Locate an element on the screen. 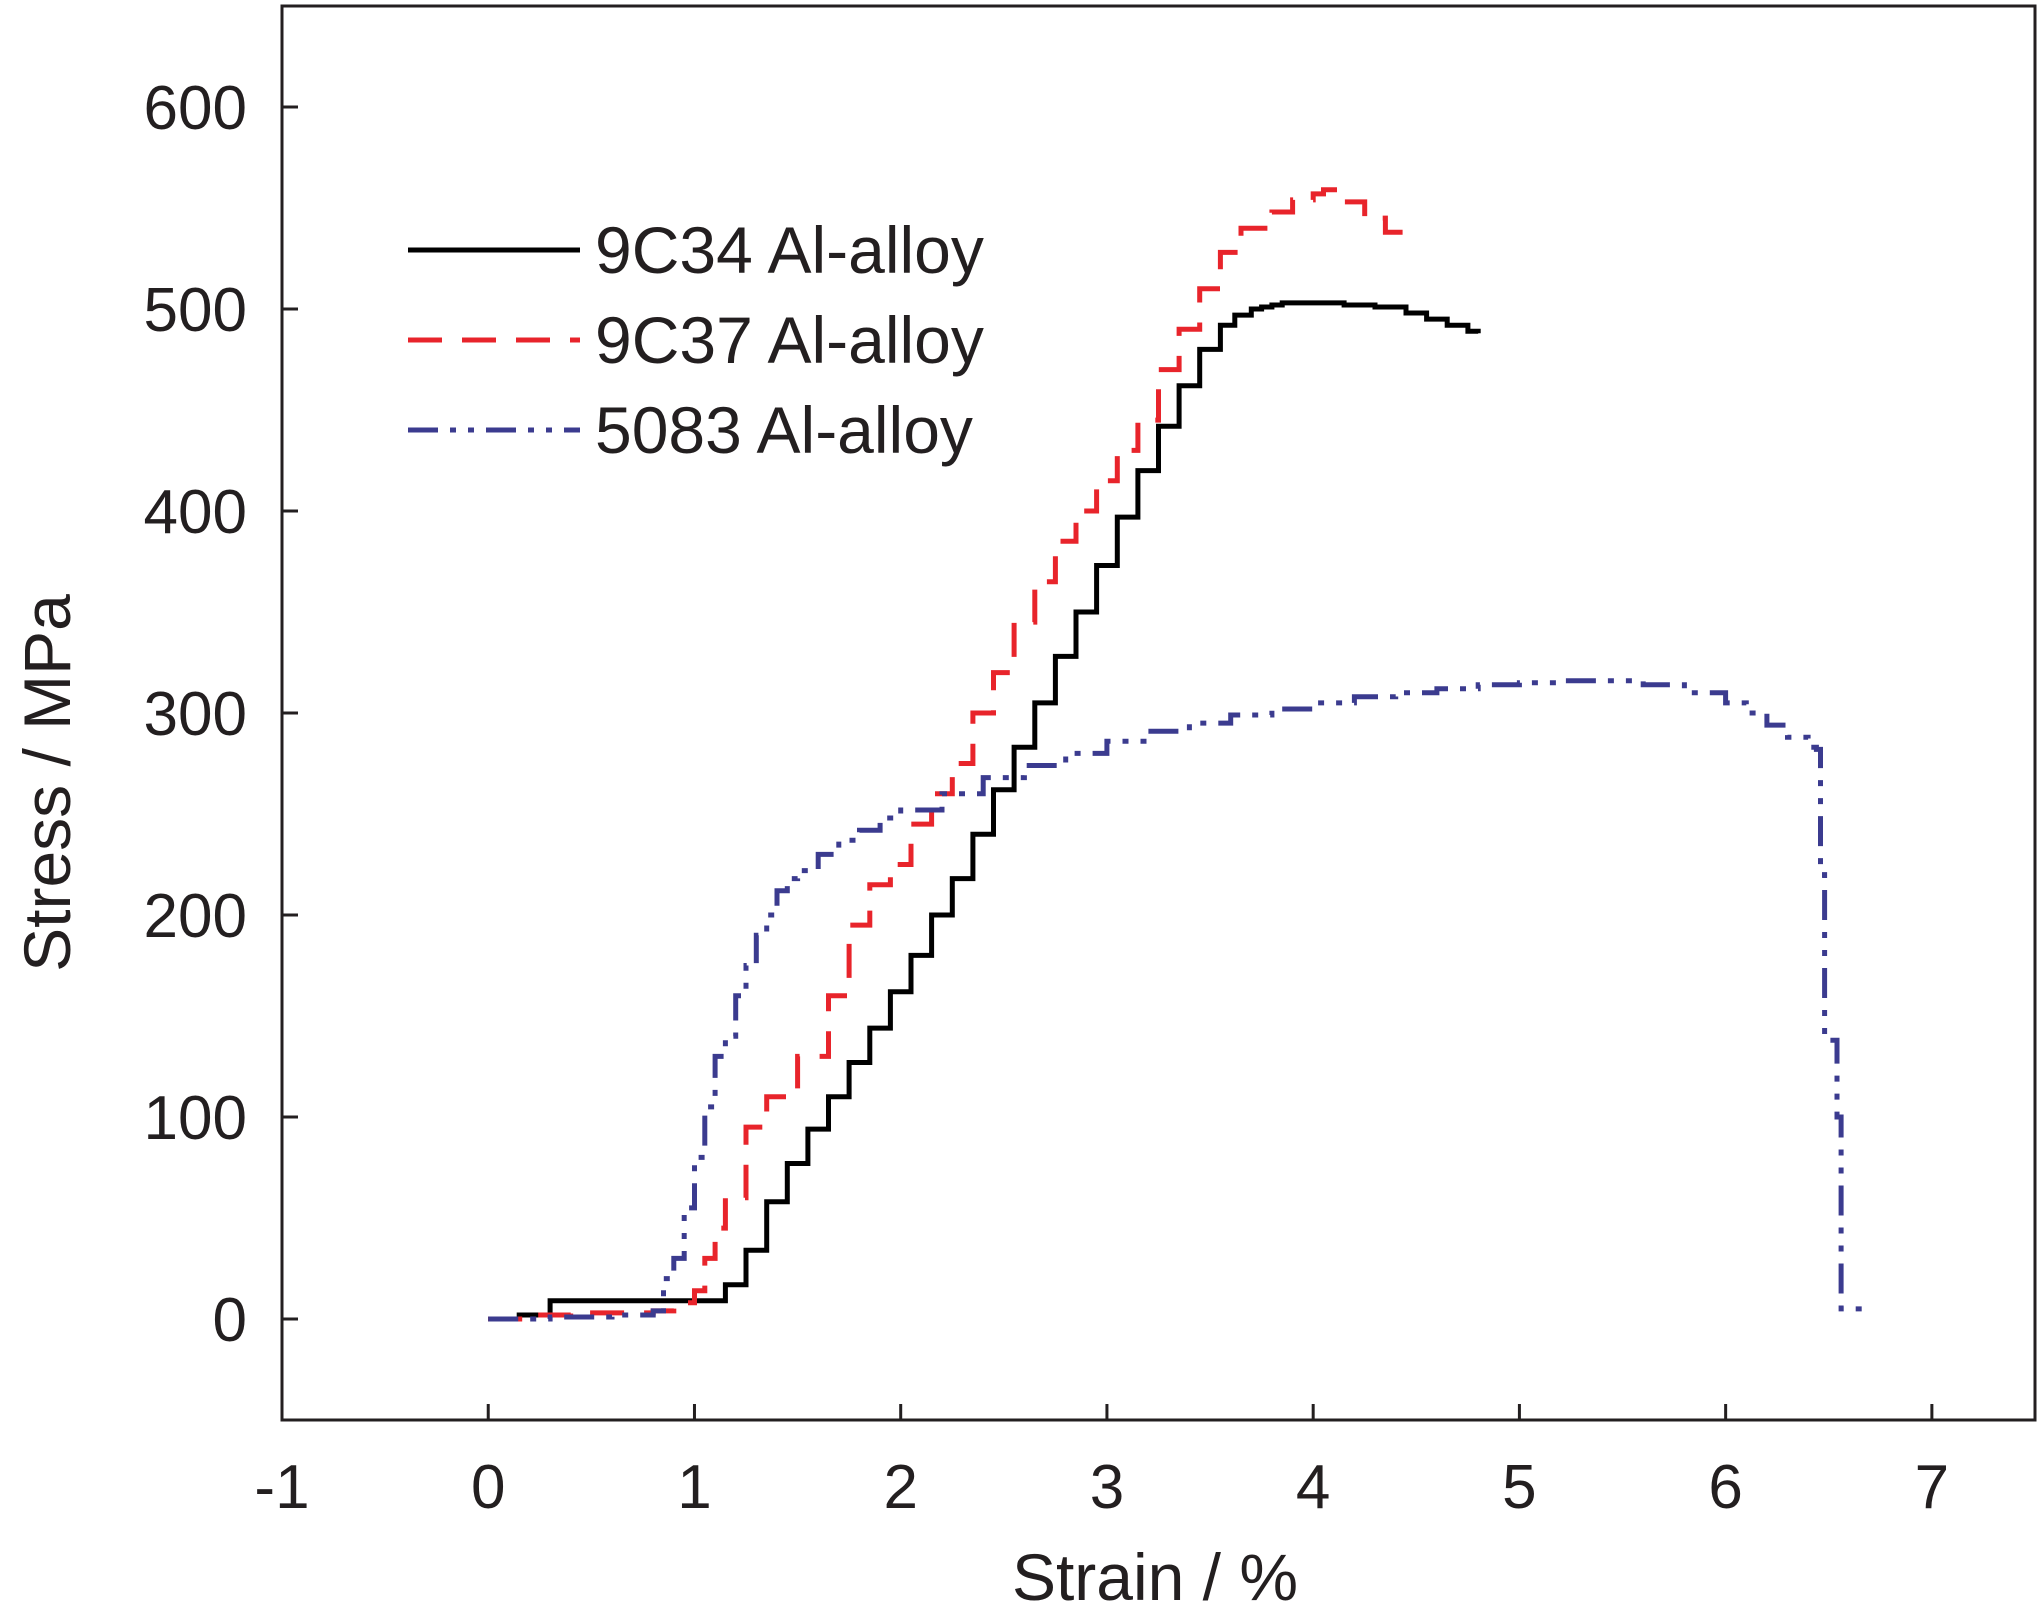 The width and height of the screenshot is (2040, 1620). y-tick-label: 0 is located at coordinates (230, 1320).